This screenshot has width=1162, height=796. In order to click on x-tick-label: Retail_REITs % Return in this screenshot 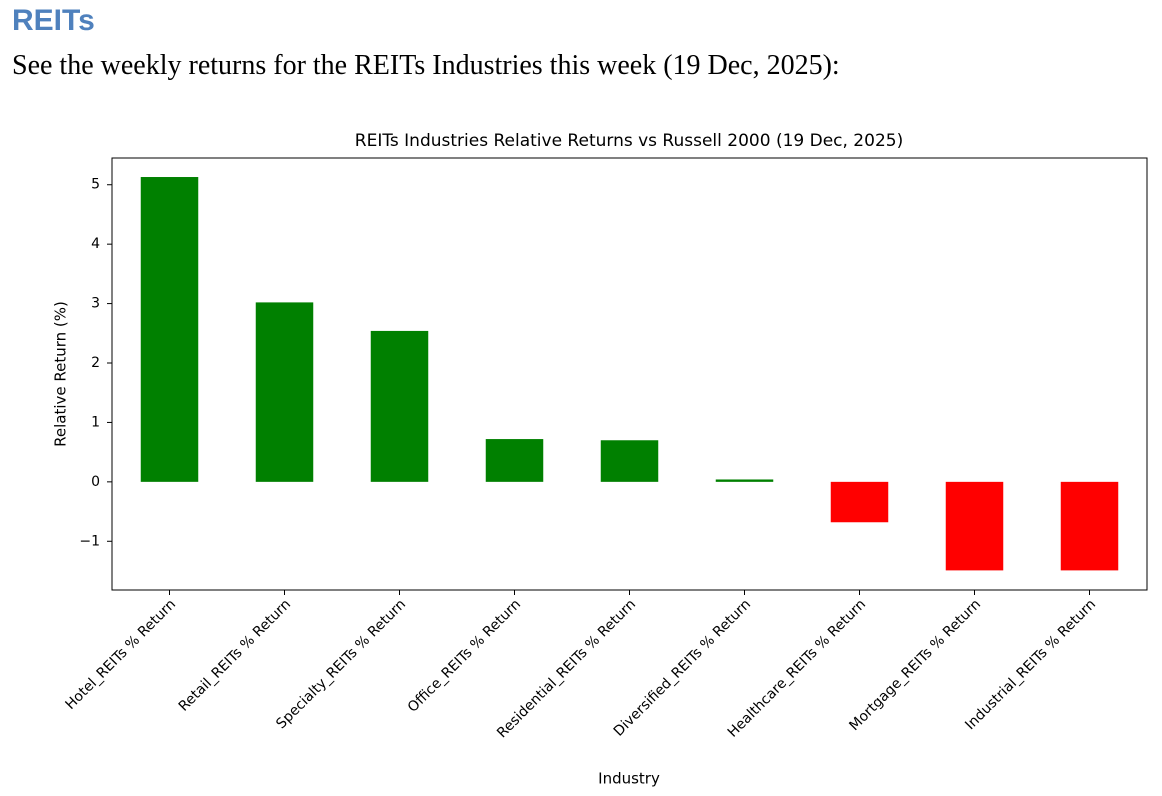, I will do `click(235, 655)`.